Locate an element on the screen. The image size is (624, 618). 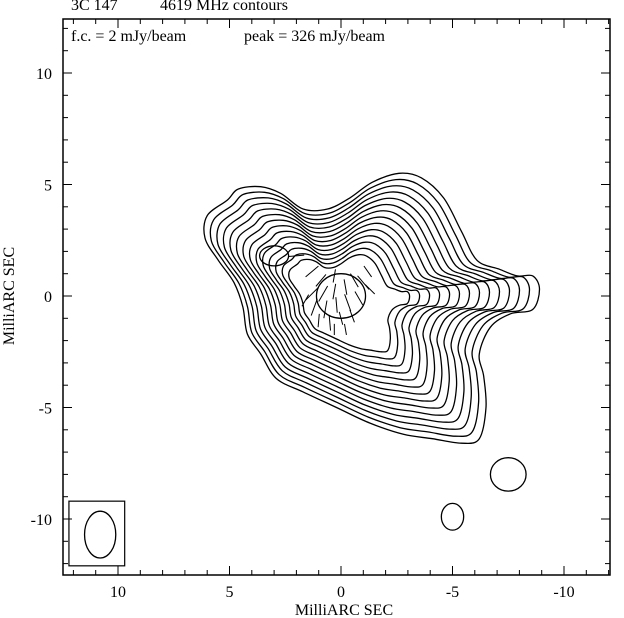
x-tick-label: 5 is located at coordinates (230, 592).